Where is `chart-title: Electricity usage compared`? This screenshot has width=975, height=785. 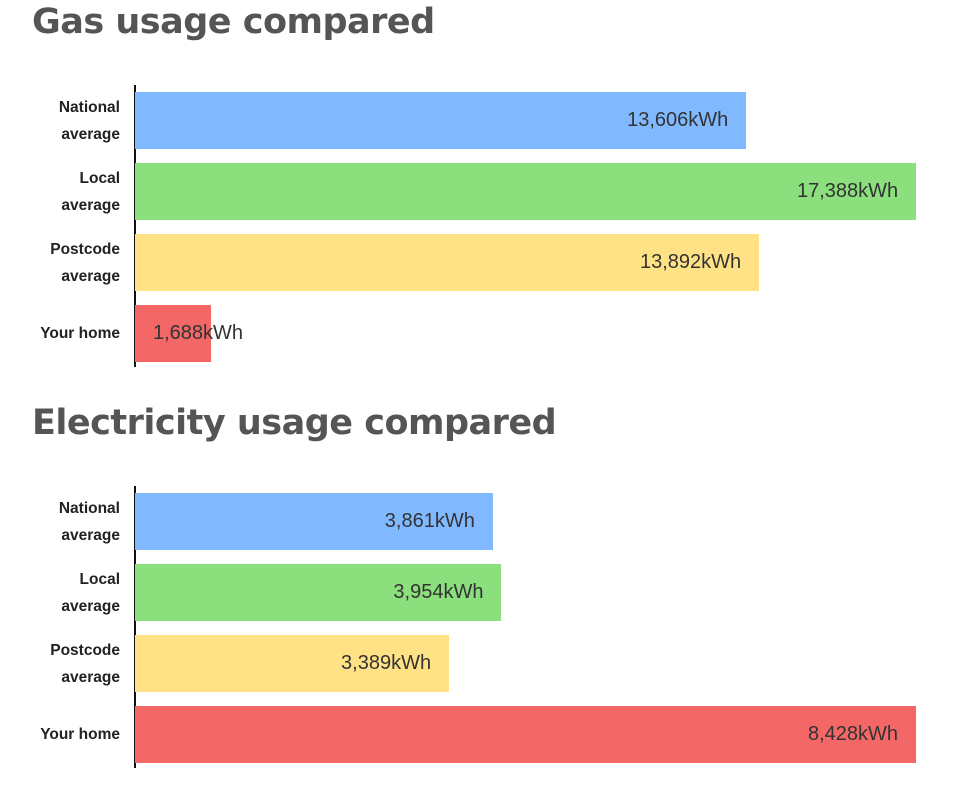
chart-title: Electricity usage compared is located at coordinates (294, 423).